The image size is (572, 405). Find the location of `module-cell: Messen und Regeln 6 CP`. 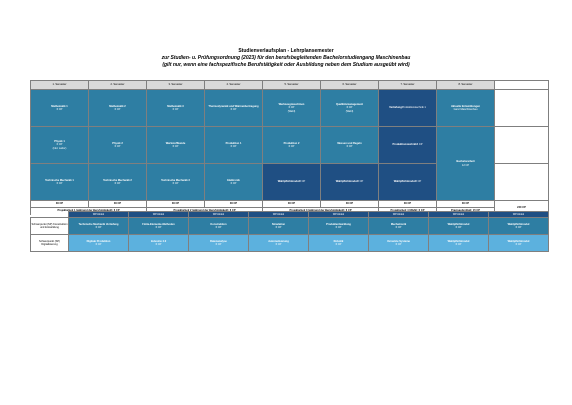

module-cell: Messen und Regeln 6 CP is located at coordinates (349, 145).